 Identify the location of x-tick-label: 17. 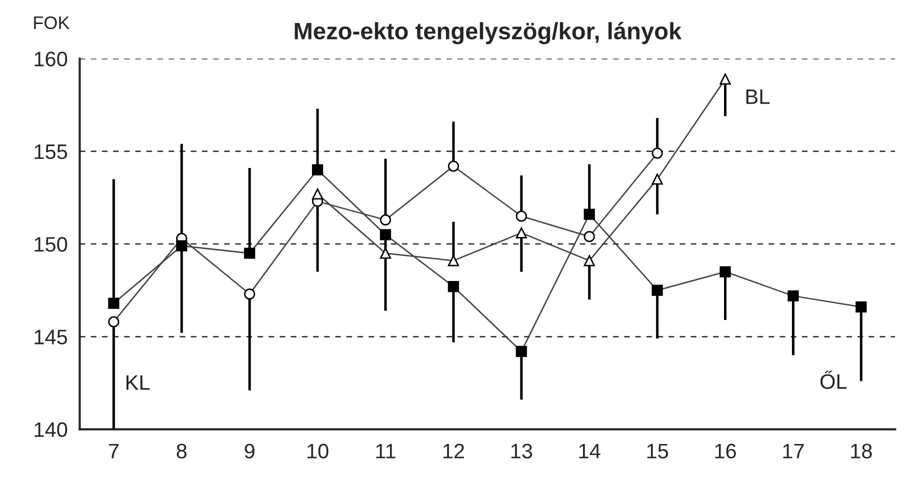
(793, 451).